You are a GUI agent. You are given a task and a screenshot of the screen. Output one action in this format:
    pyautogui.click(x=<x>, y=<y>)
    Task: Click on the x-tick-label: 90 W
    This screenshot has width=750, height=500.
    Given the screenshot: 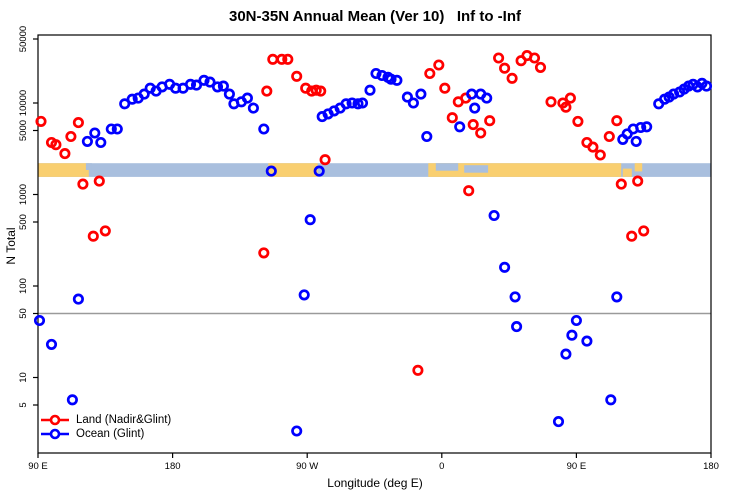 What is the action you would take?
    pyautogui.click(x=307, y=466)
    